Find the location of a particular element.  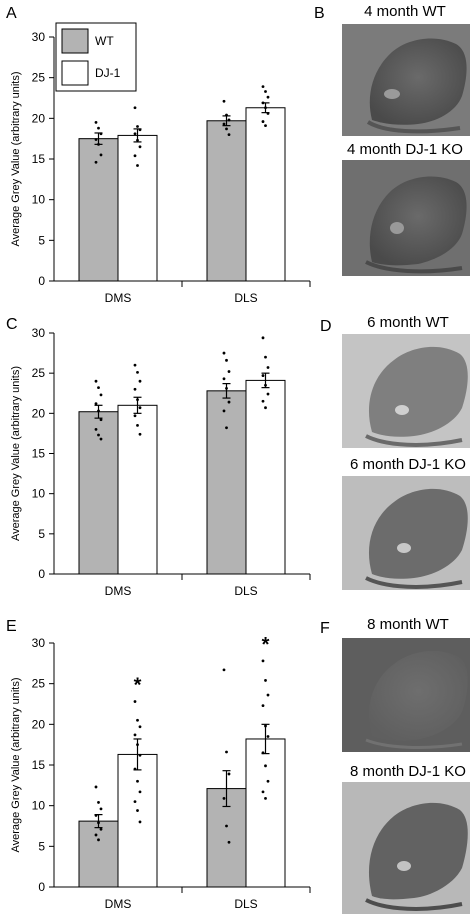

image-caption-bottom: 4 month DJ-1 KO is located at coordinates (405, 149).